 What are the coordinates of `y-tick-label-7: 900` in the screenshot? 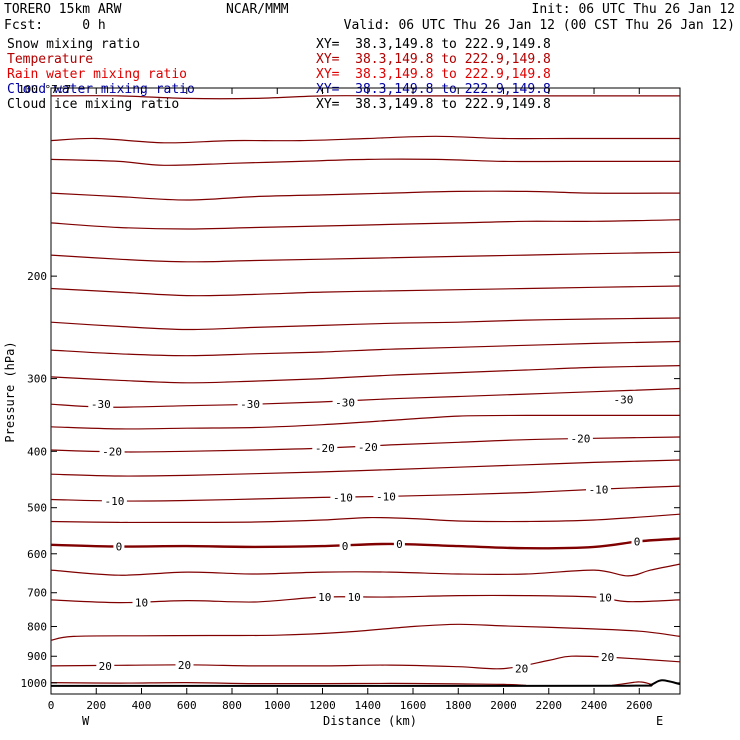 It's located at (37, 656).